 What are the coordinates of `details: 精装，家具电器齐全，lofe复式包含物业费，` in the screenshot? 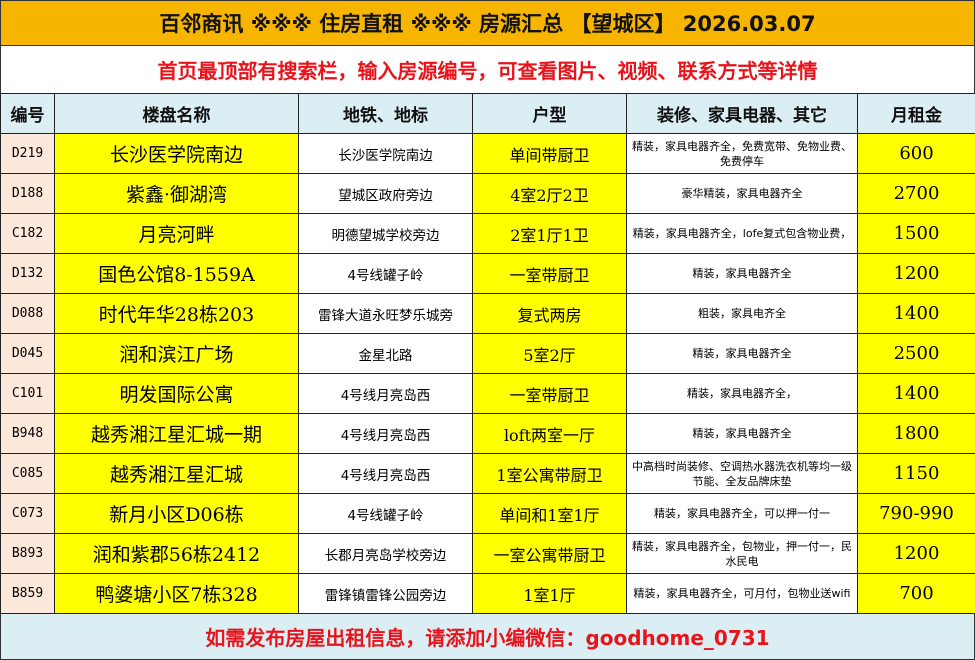 It's located at (742, 234).